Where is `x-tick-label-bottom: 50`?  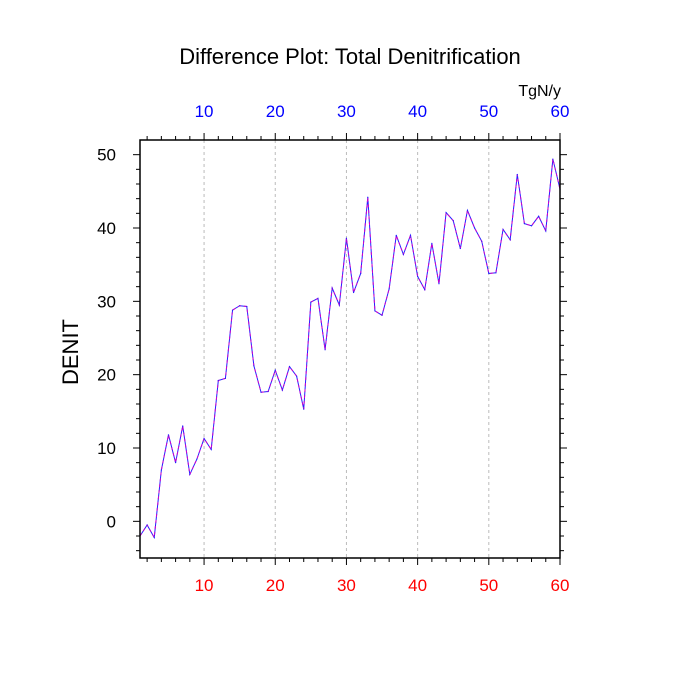
x-tick-label-bottom: 50 is located at coordinates (488, 585).